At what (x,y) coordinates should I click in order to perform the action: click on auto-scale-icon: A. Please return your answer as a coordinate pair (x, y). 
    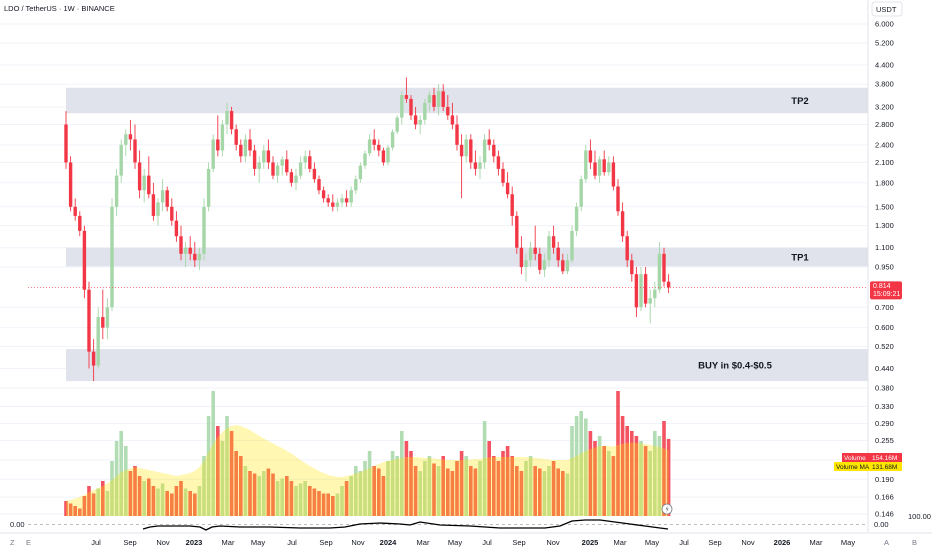
    Looking at the image, I should click on (886, 542).